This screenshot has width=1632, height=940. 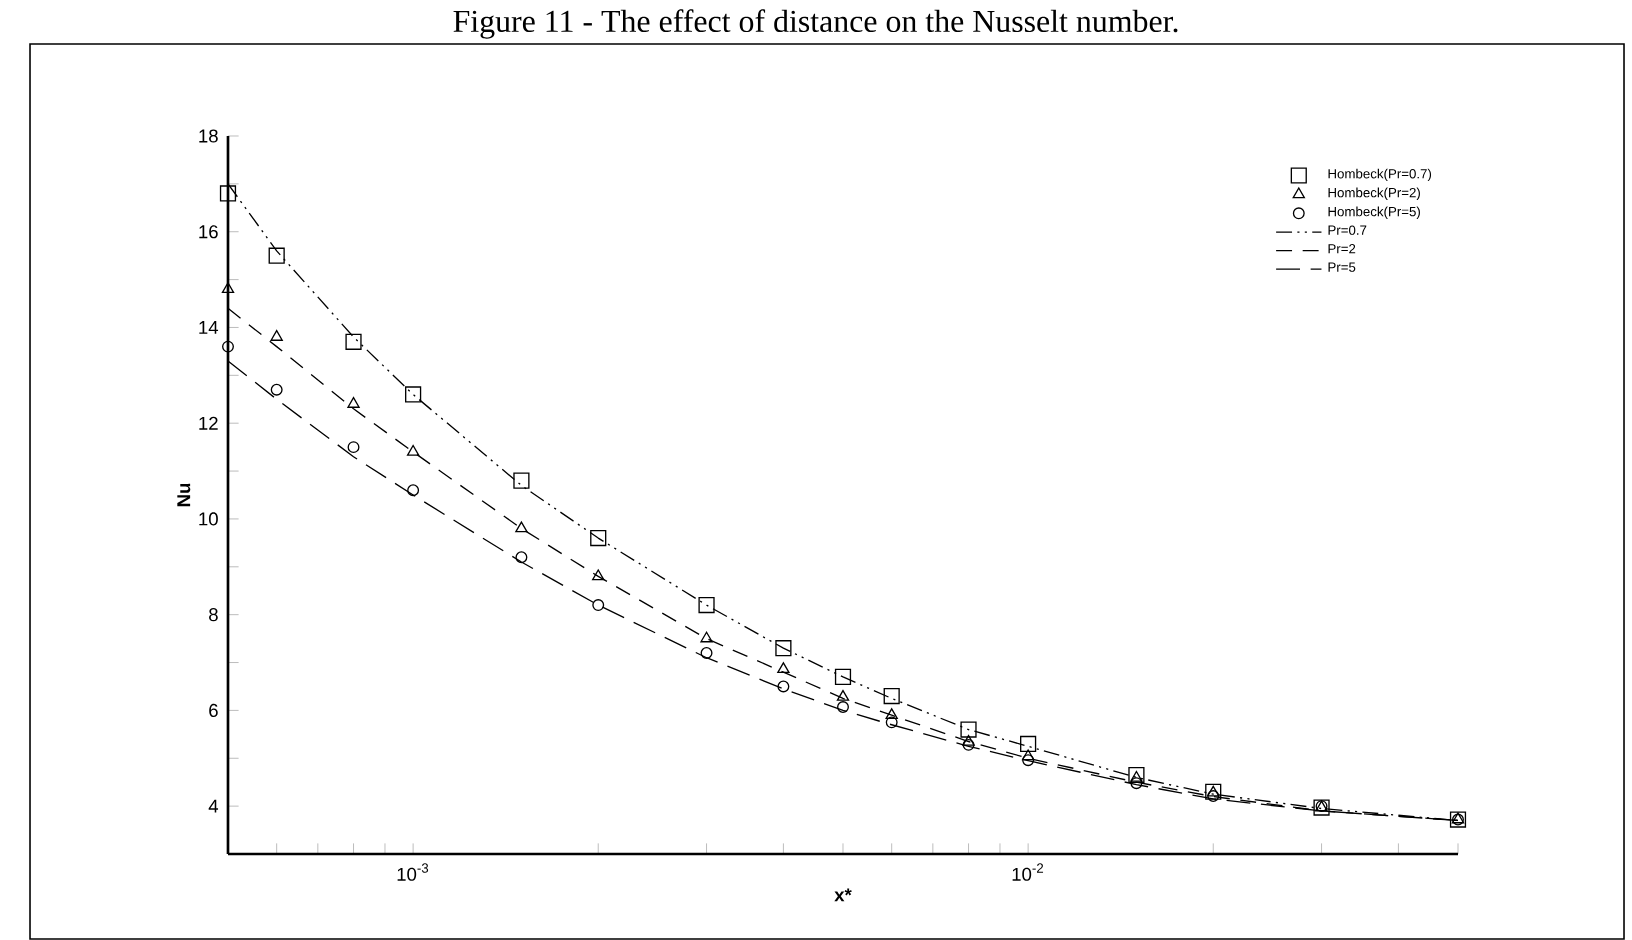 I want to click on x-axis-title: x*, so click(x=843, y=895).